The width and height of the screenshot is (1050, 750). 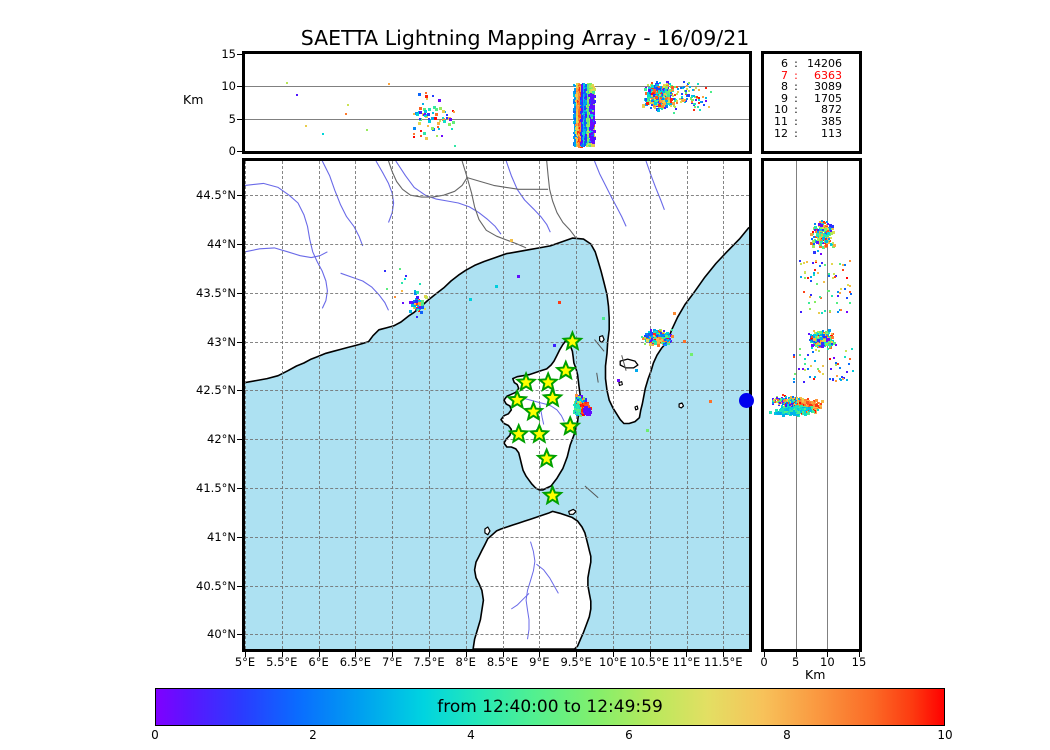 What do you see at coordinates (232, 151) in the screenshot?
I see `top-panel-tick-label: 0` at bounding box center [232, 151].